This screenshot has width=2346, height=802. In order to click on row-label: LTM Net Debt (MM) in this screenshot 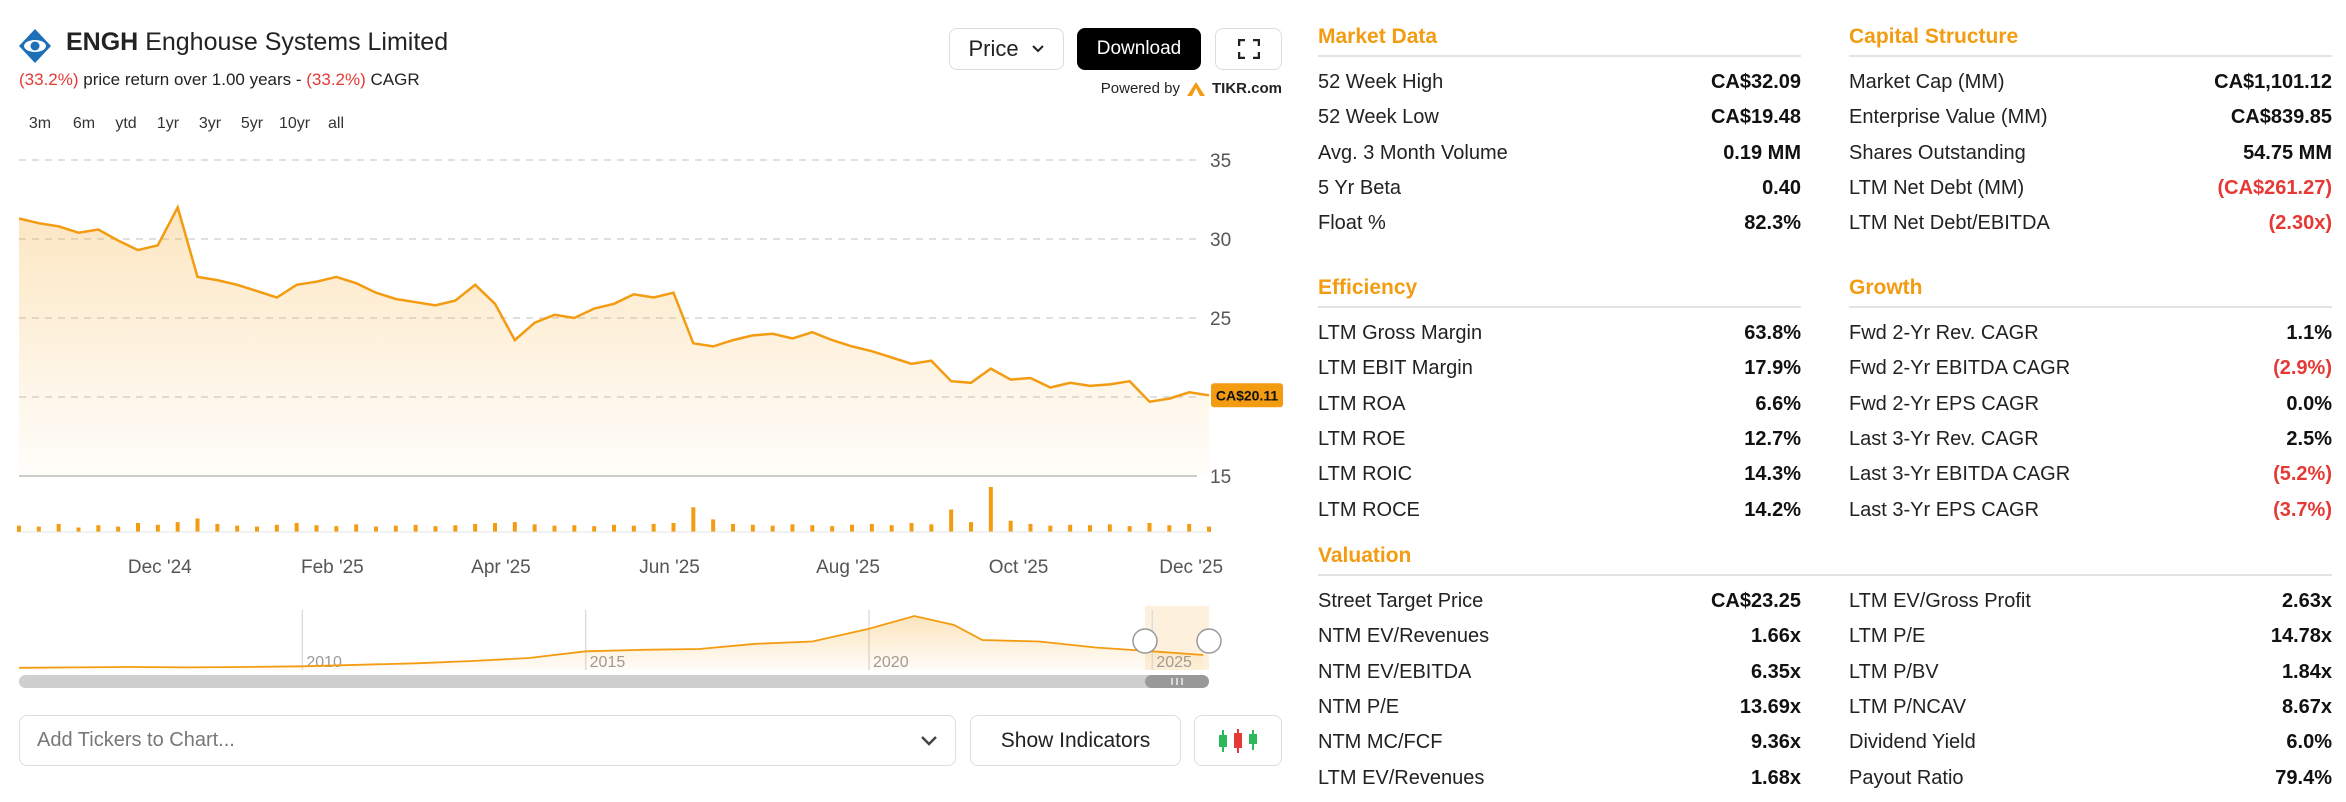, I will do `click(1937, 187)`.